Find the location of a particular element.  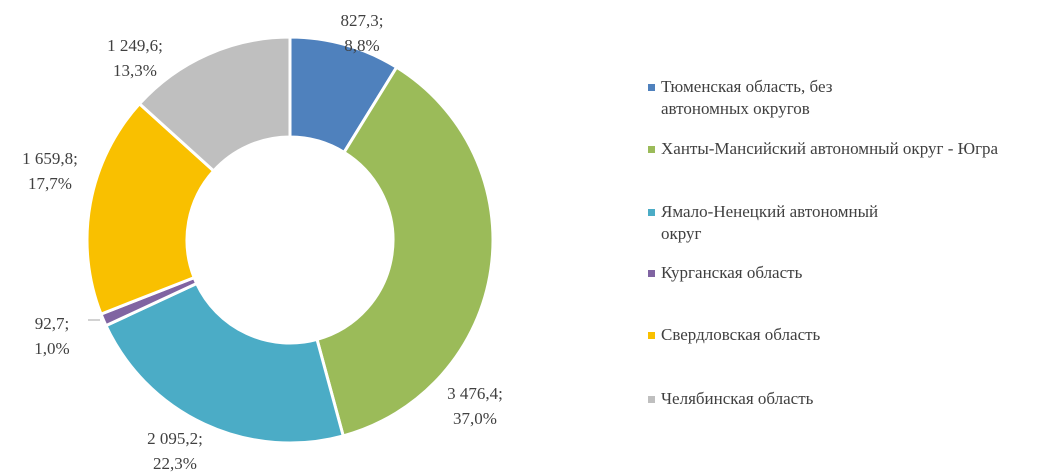

value-label: 3 476,4; is located at coordinates (475, 393).